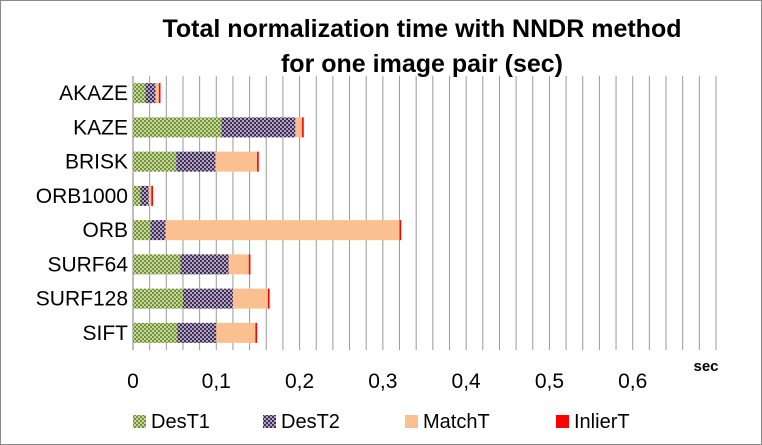  Describe the element at coordinates (150, 93) in the screenshot. I see `bar-akaze-dest2` at that location.